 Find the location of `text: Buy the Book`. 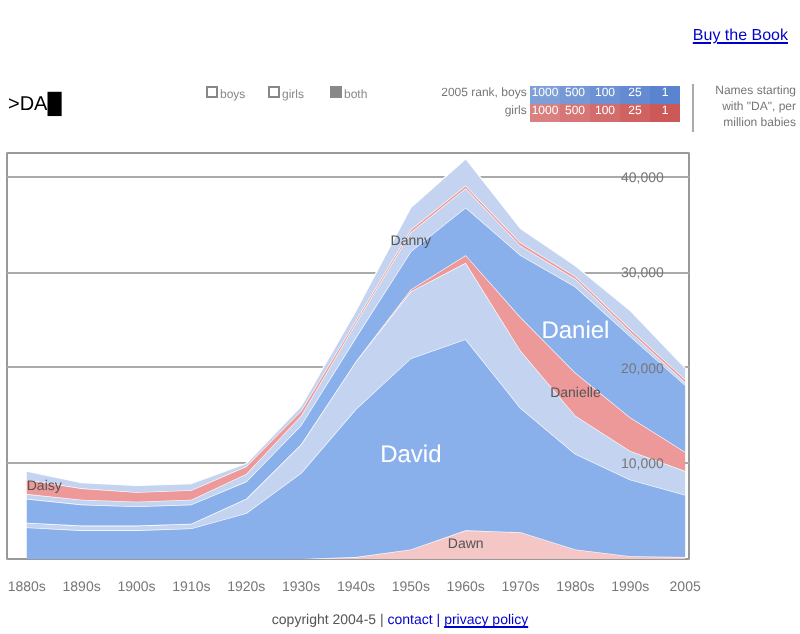

text: Buy the Book is located at coordinates (740, 35).